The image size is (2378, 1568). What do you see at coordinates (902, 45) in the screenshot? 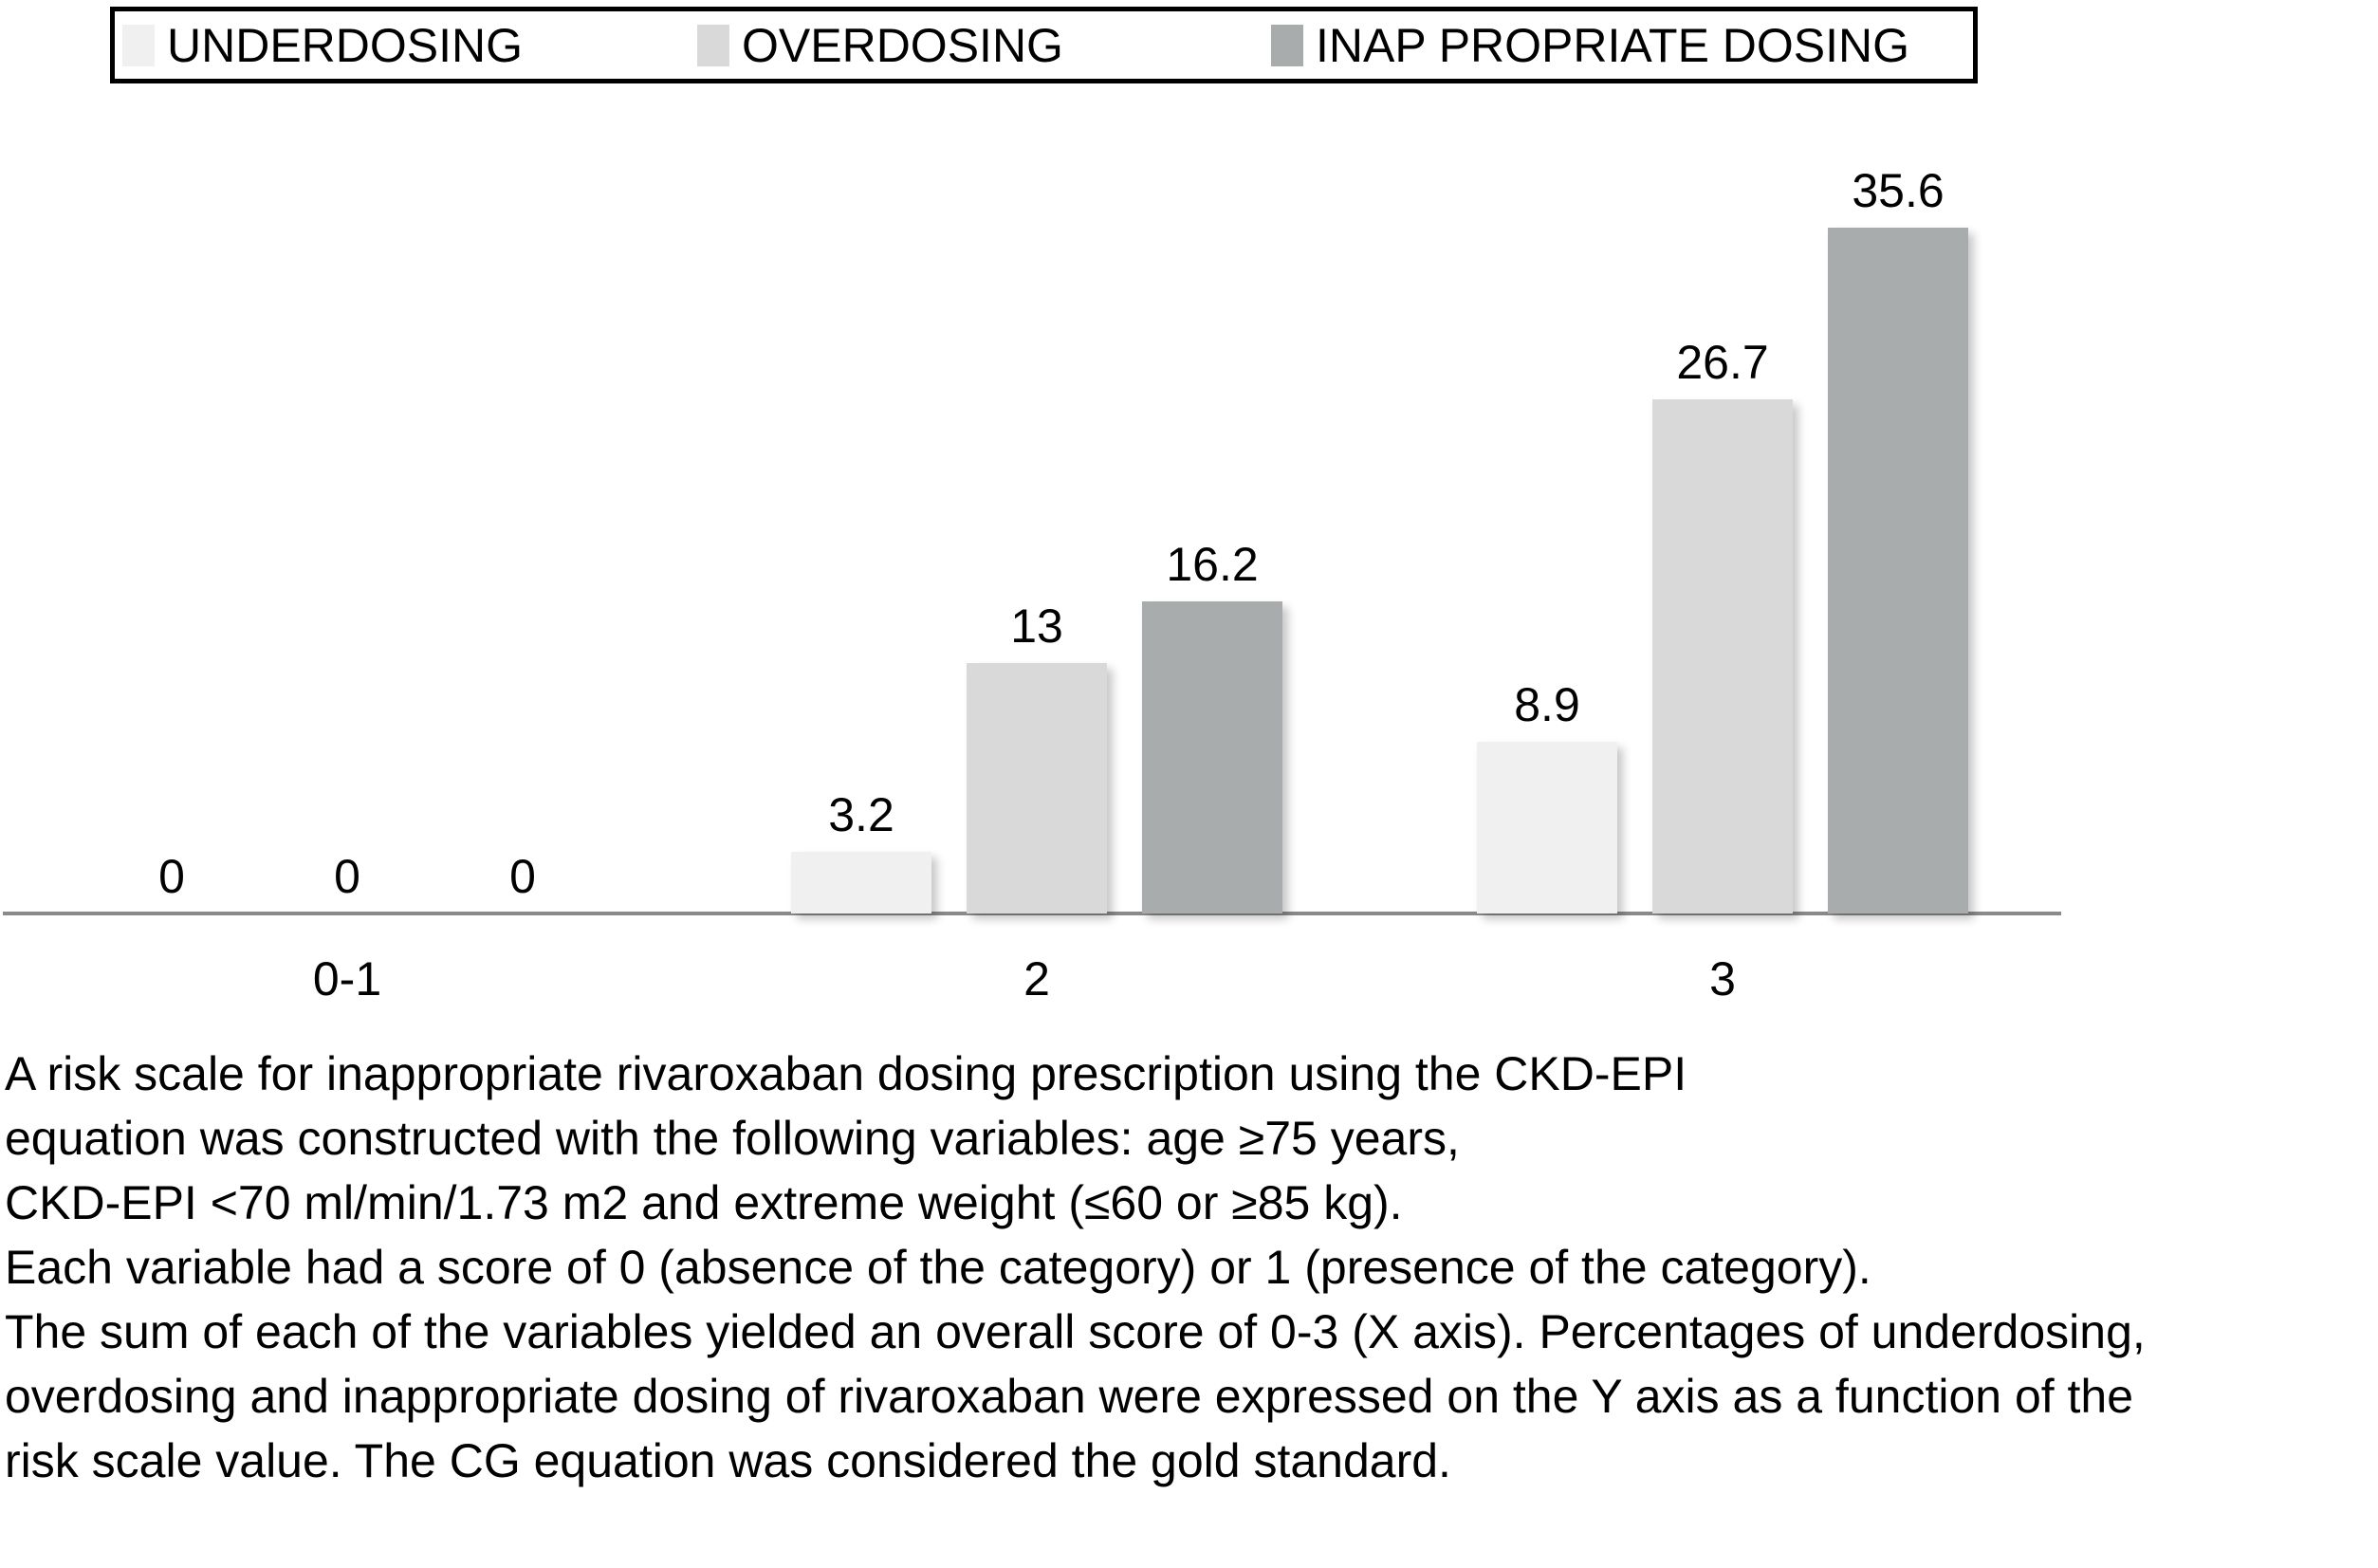
I see `legend-label: OVERDOSING` at bounding box center [902, 45].